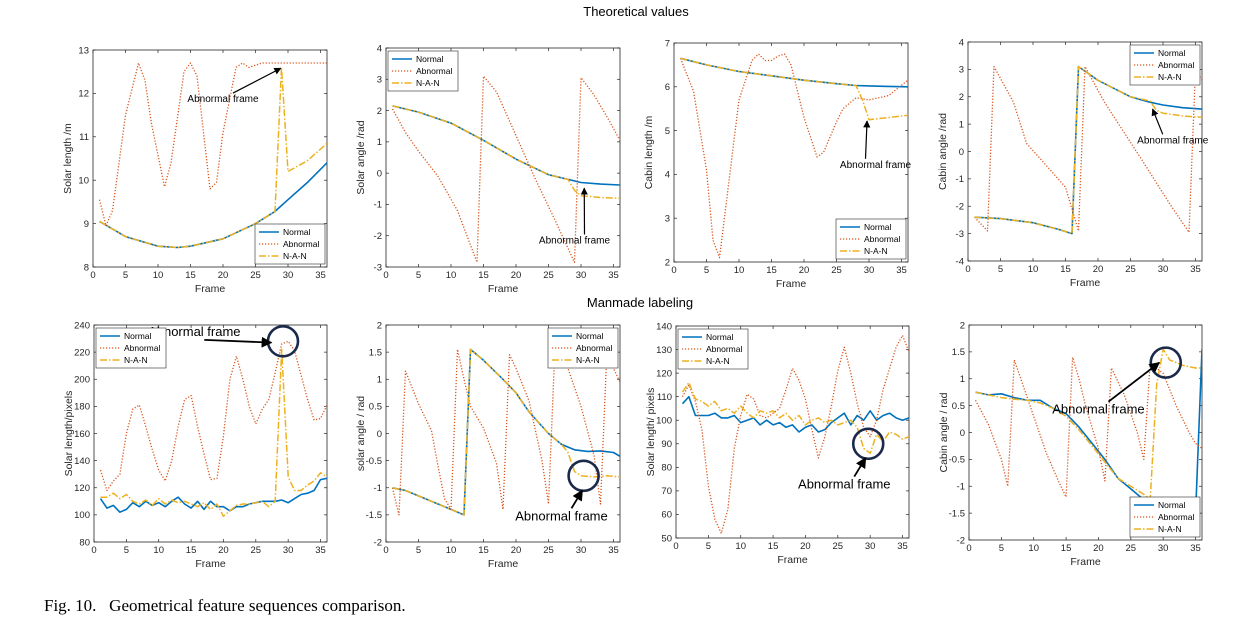 This screenshot has width=1256, height=620. What do you see at coordinates (958, 352) in the screenshot?
I see `y-tick-label: 1.5` at bounding box center [958, 352].